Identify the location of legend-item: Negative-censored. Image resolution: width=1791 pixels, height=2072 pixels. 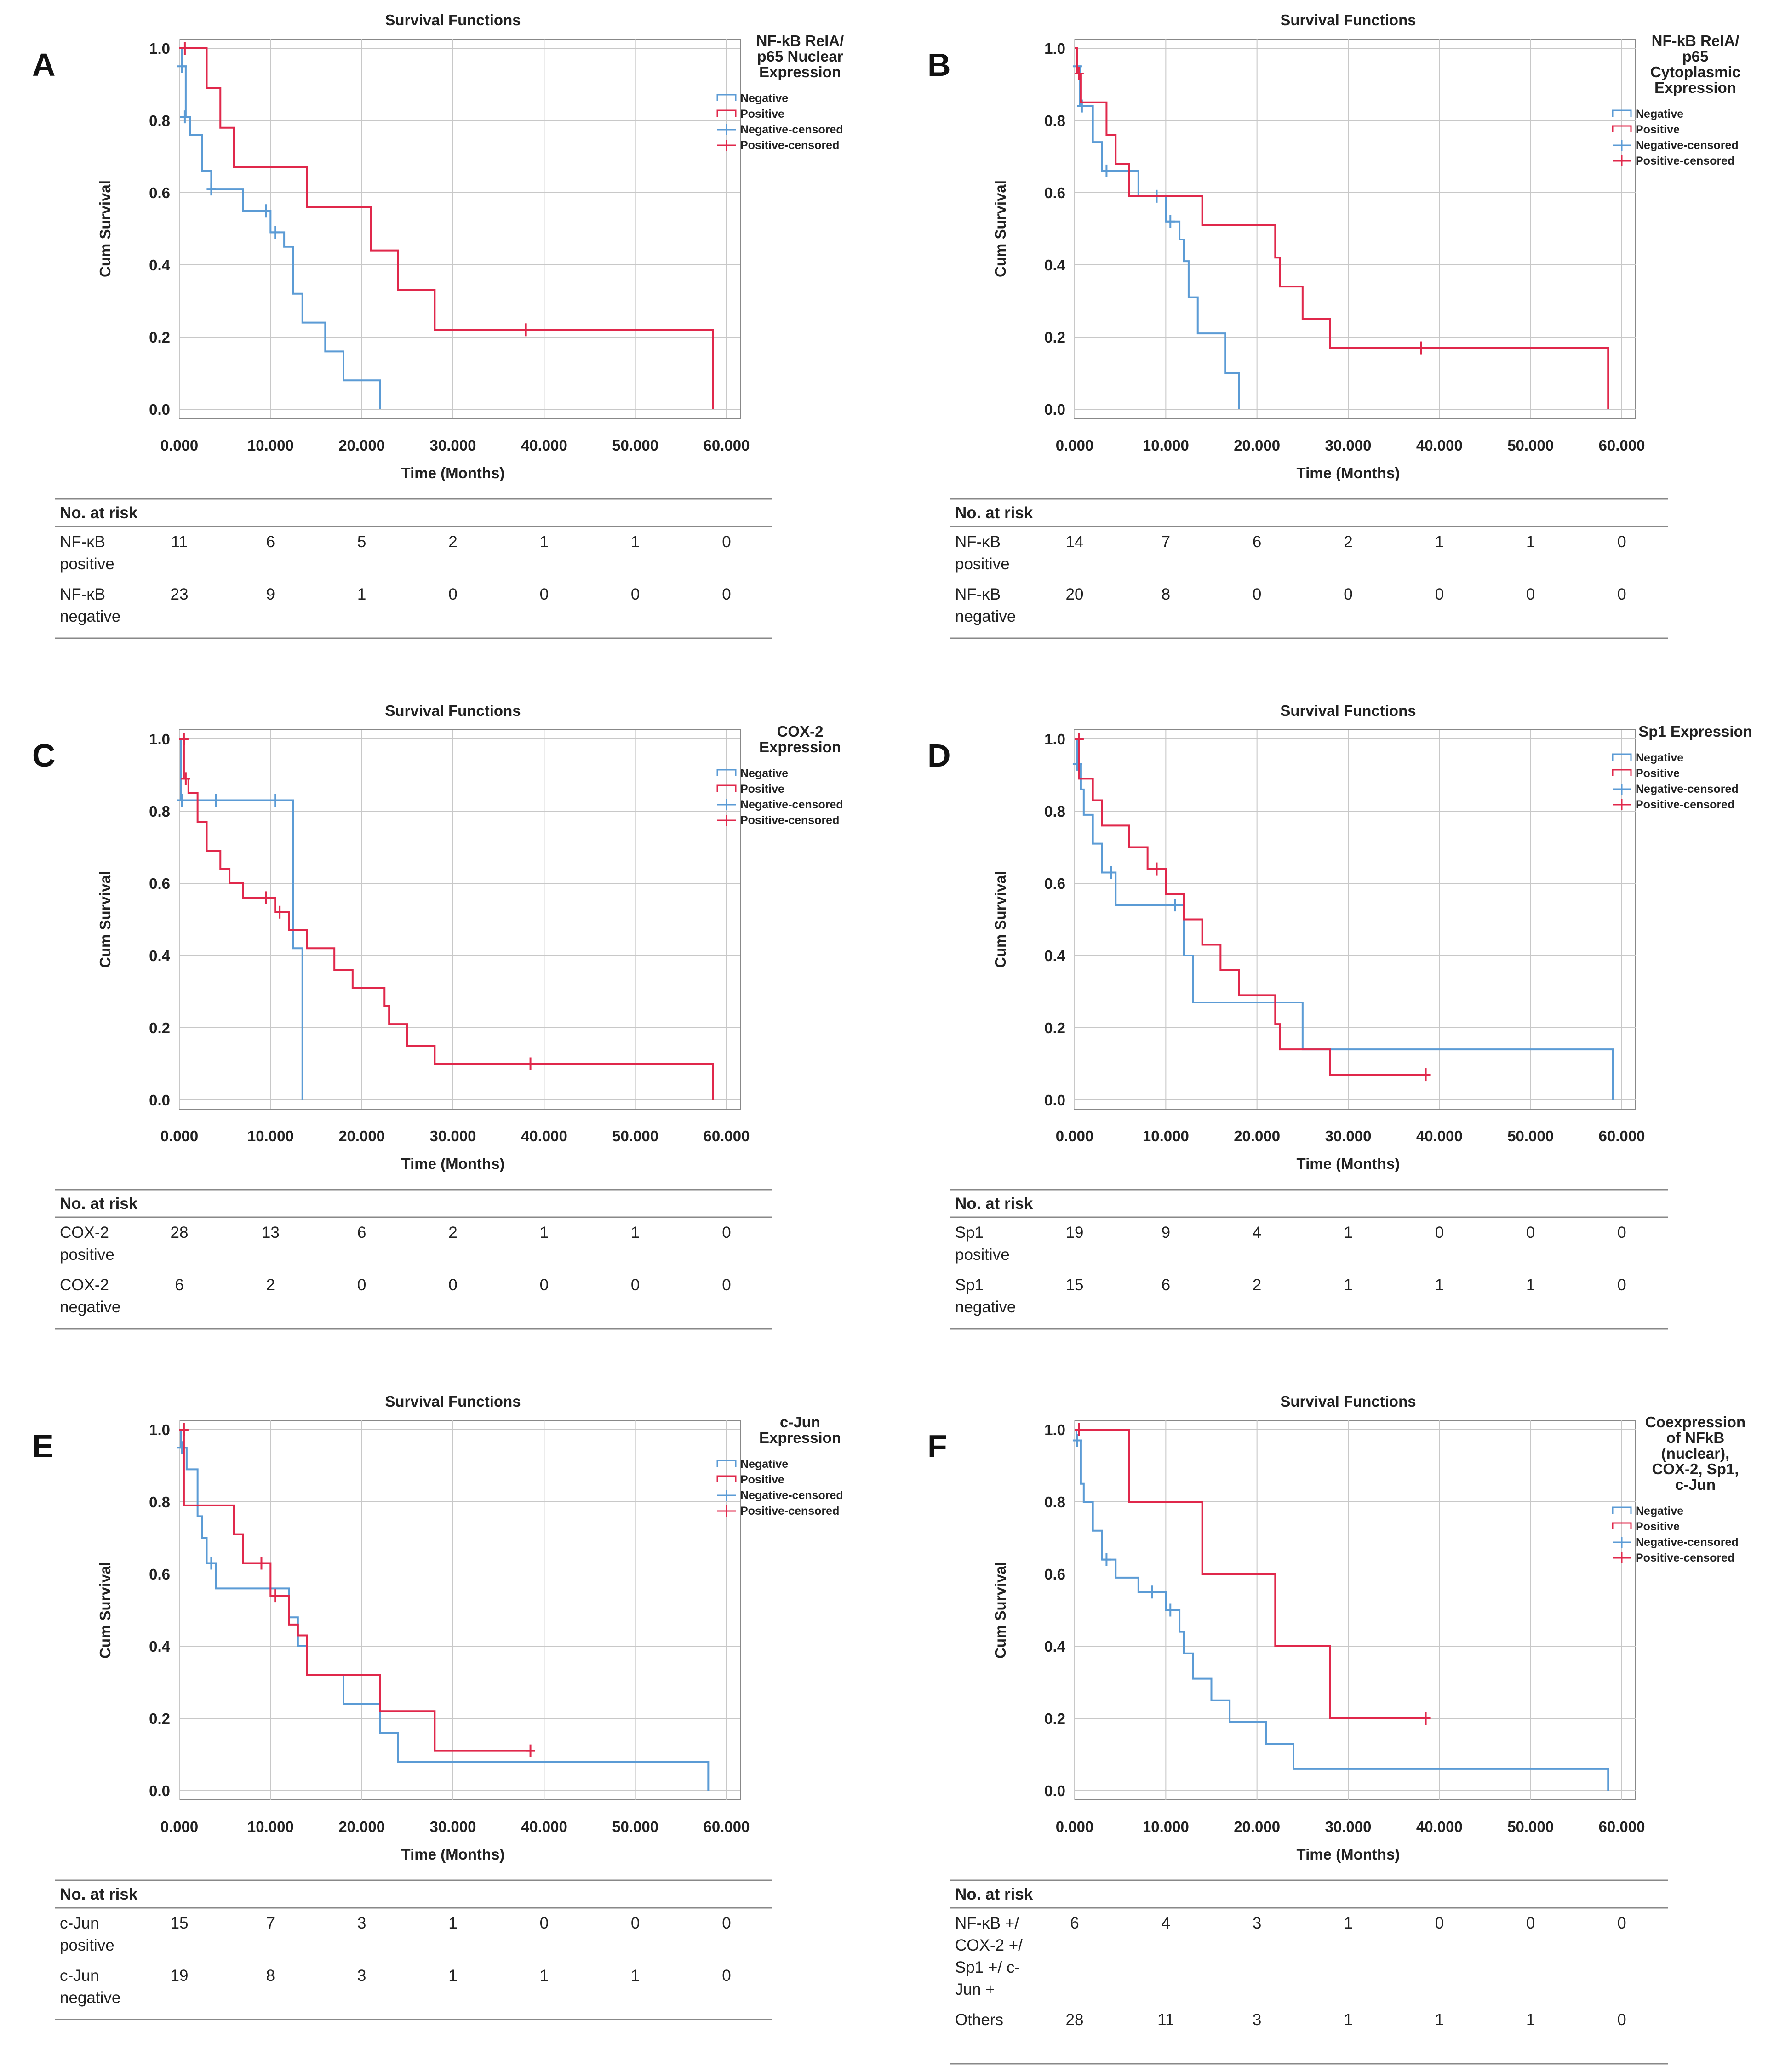
(1687, 1542).